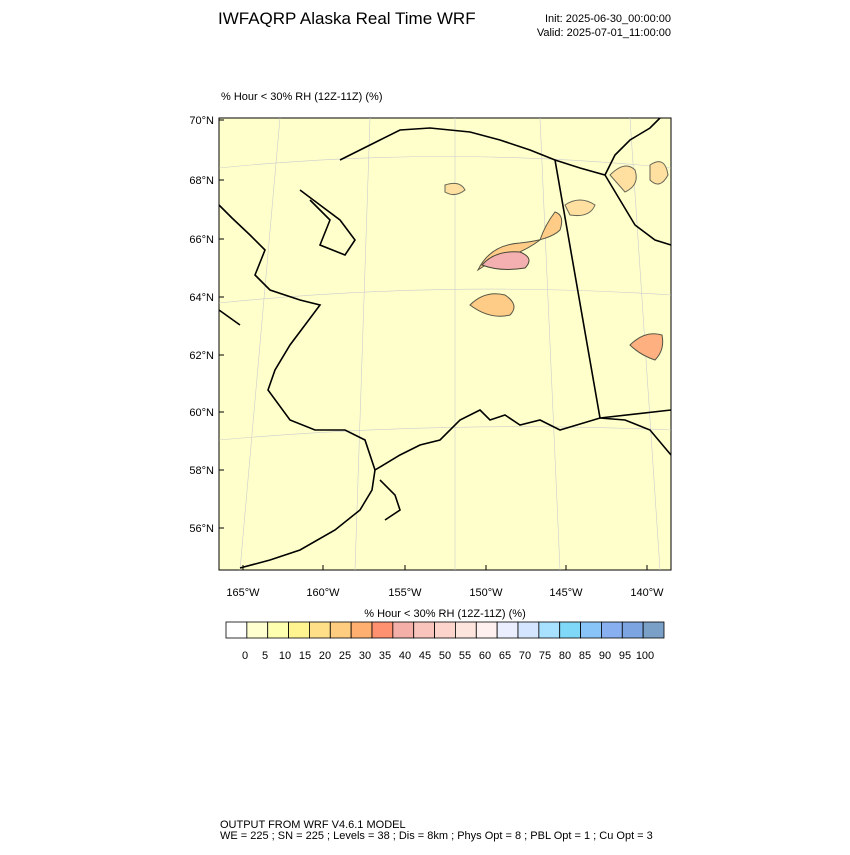 The height and width of the screenshot is (855, 850). I want to click on colorbar-label: 70, so click(525, 656).